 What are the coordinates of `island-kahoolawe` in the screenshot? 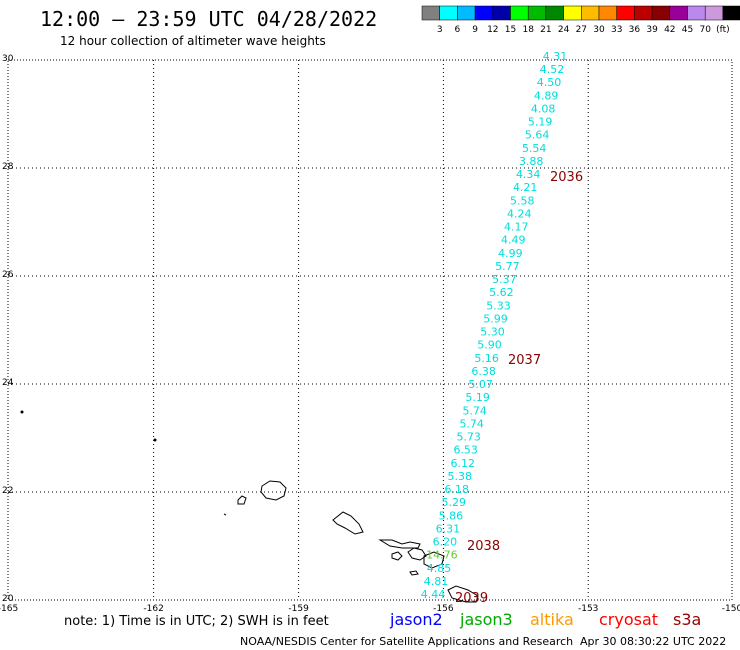 It's located at (414, 573).